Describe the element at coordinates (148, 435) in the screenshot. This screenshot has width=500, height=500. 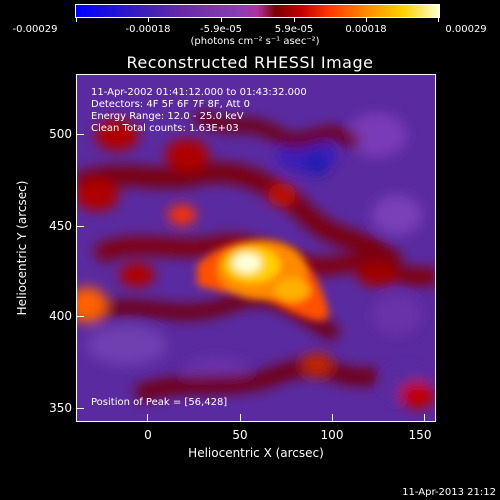
I see `x-tick-label: 0` at that location.